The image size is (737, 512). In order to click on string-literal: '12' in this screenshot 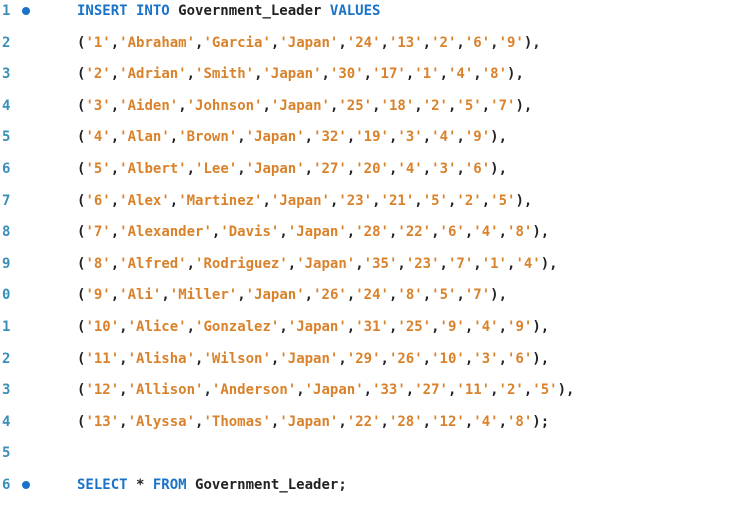, I will do `click(102, 390)`.